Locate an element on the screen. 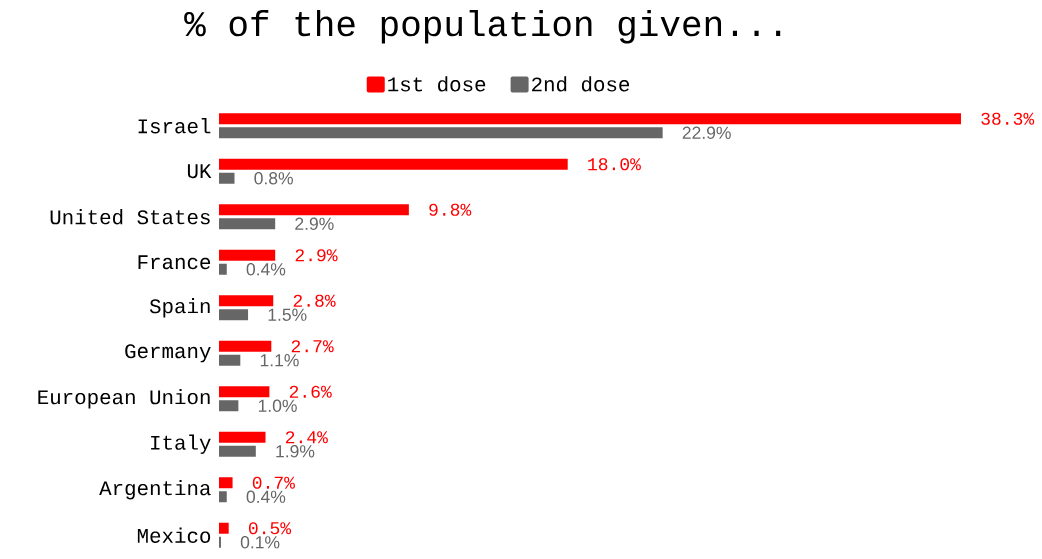  y-tick-label: Italy is located at coordinates (181, 444).